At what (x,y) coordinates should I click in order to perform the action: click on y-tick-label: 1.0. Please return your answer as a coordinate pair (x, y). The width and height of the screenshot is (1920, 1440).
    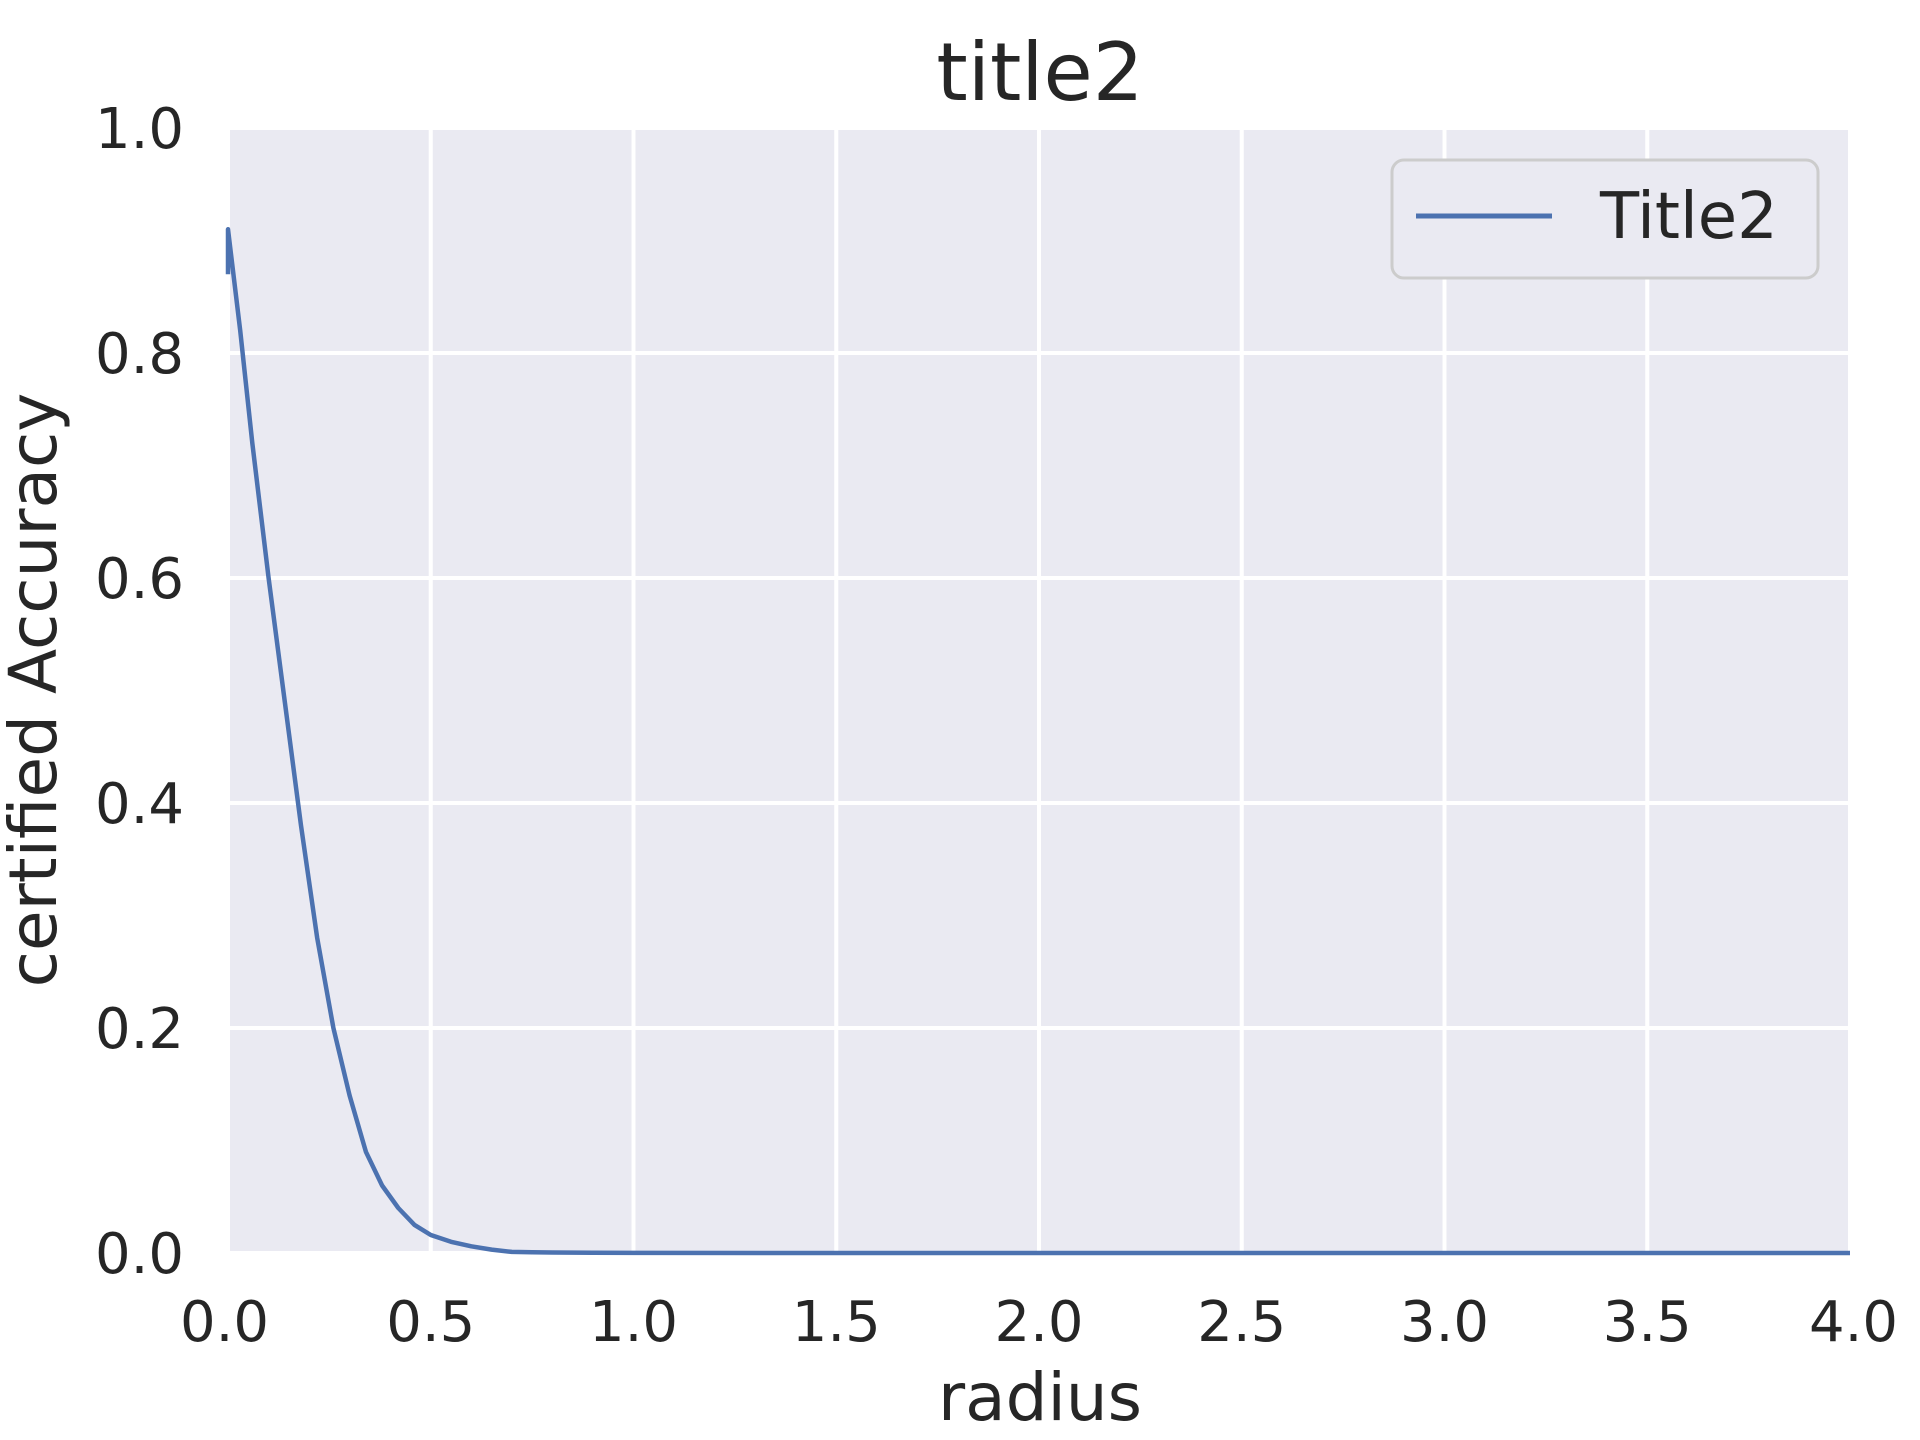
    Looking at the image, I should click on (139, 129).